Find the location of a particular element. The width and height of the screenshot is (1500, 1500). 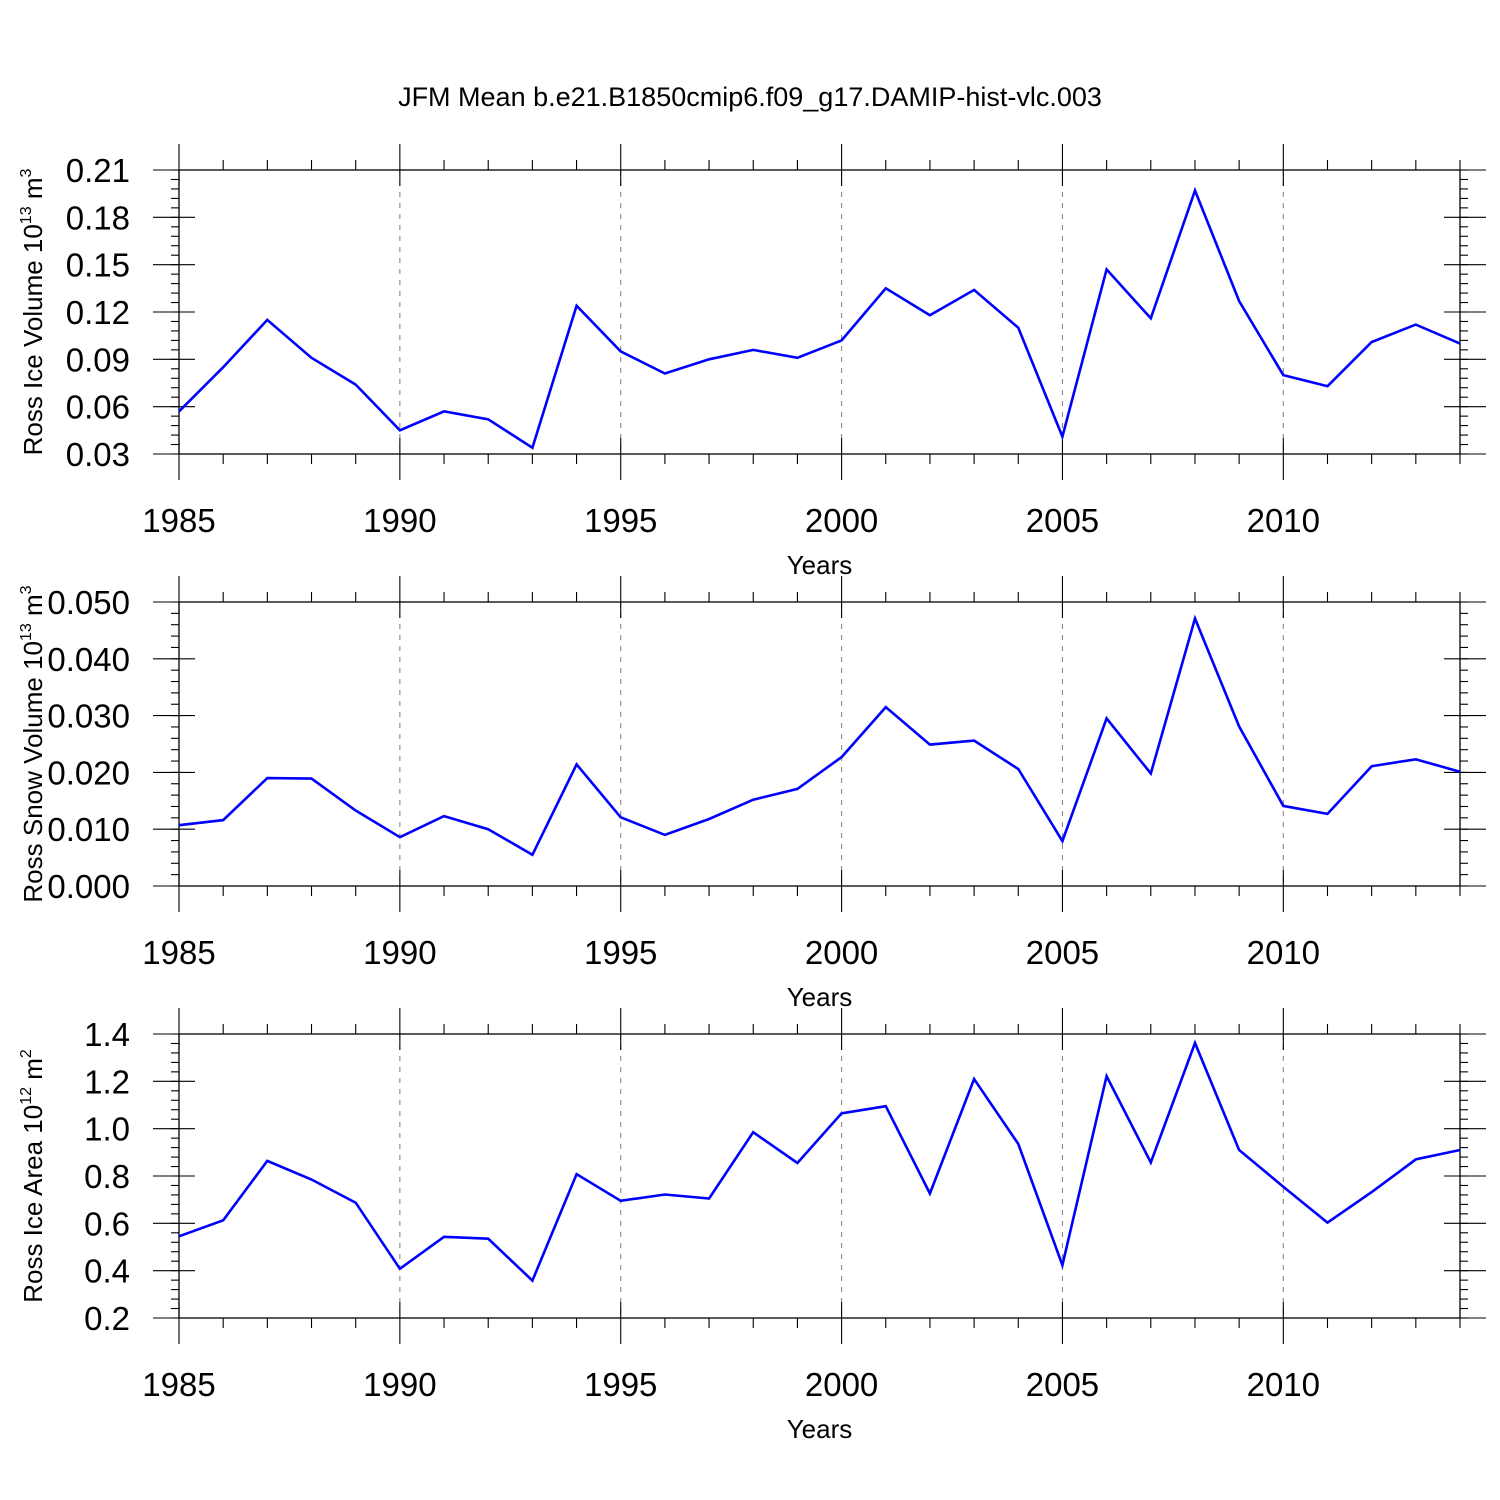

y-tick-label: 1.2 is located at coordinates (107, 1081).